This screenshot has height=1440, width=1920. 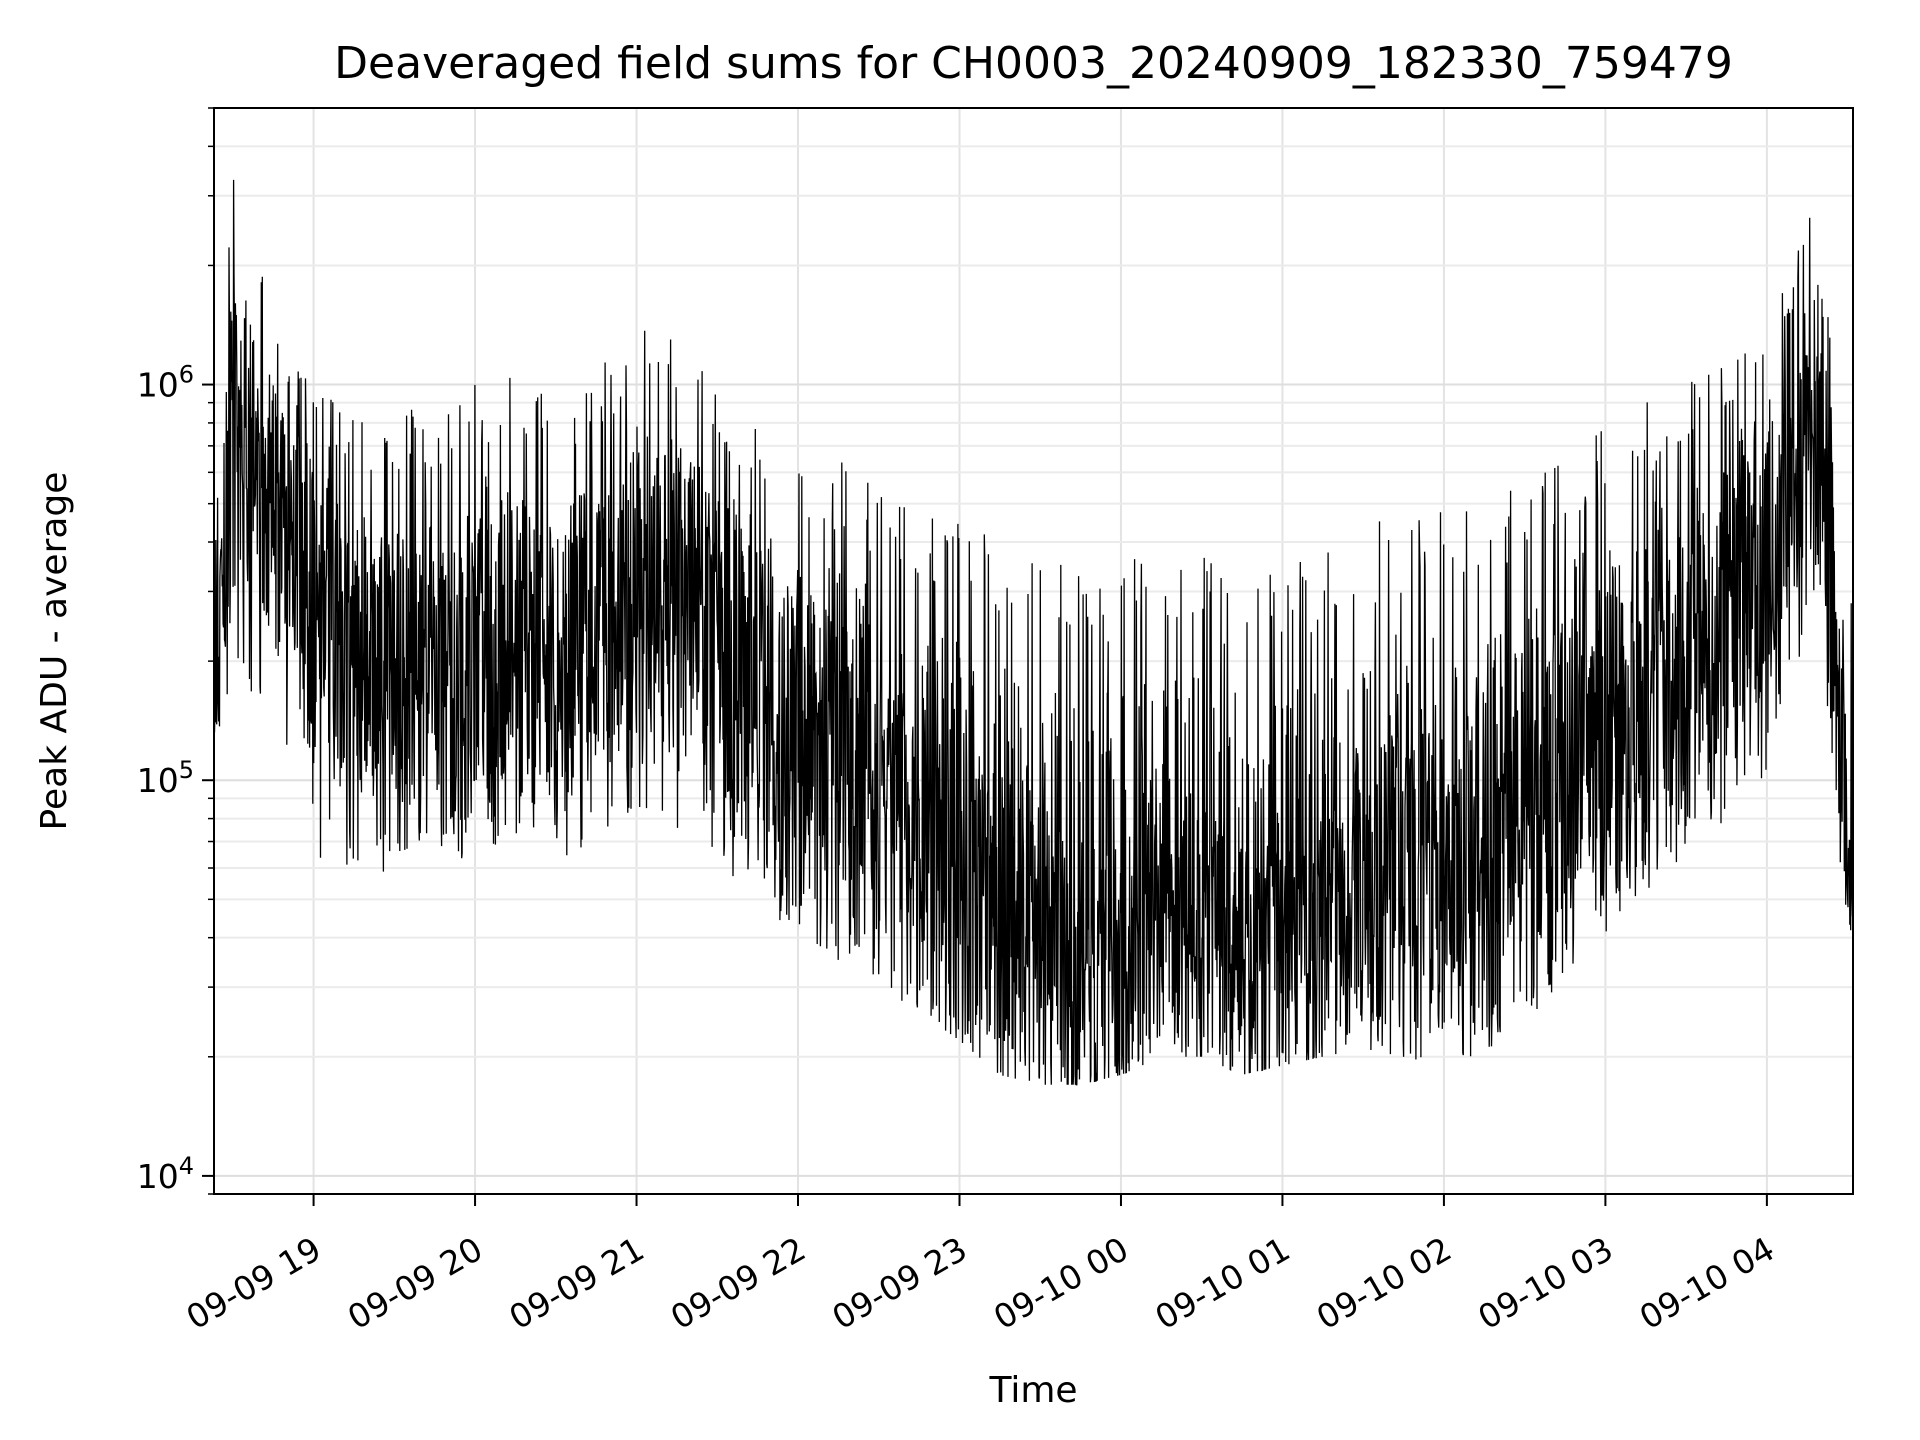 What do you see at coordinates (165, 383) in the screenshot?
I see `y-tick-label: 10⁶` at bounding box center [165, 383].